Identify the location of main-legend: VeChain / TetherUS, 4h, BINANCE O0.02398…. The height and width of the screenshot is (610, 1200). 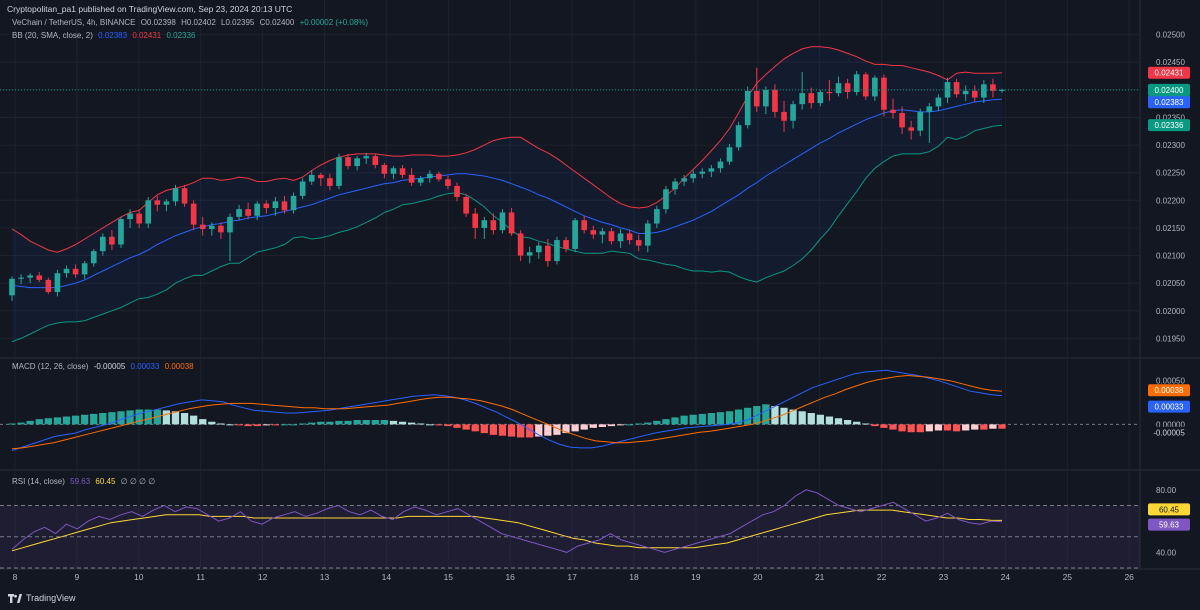
(191, 22).